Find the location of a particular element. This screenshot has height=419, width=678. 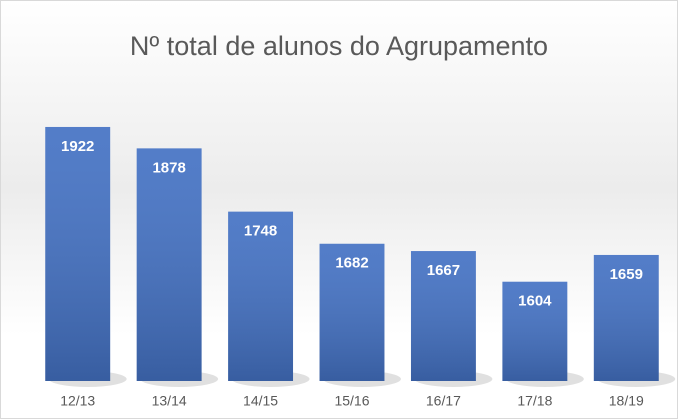

x-tick-label: 16/17 is located at coordinates (443, 401).